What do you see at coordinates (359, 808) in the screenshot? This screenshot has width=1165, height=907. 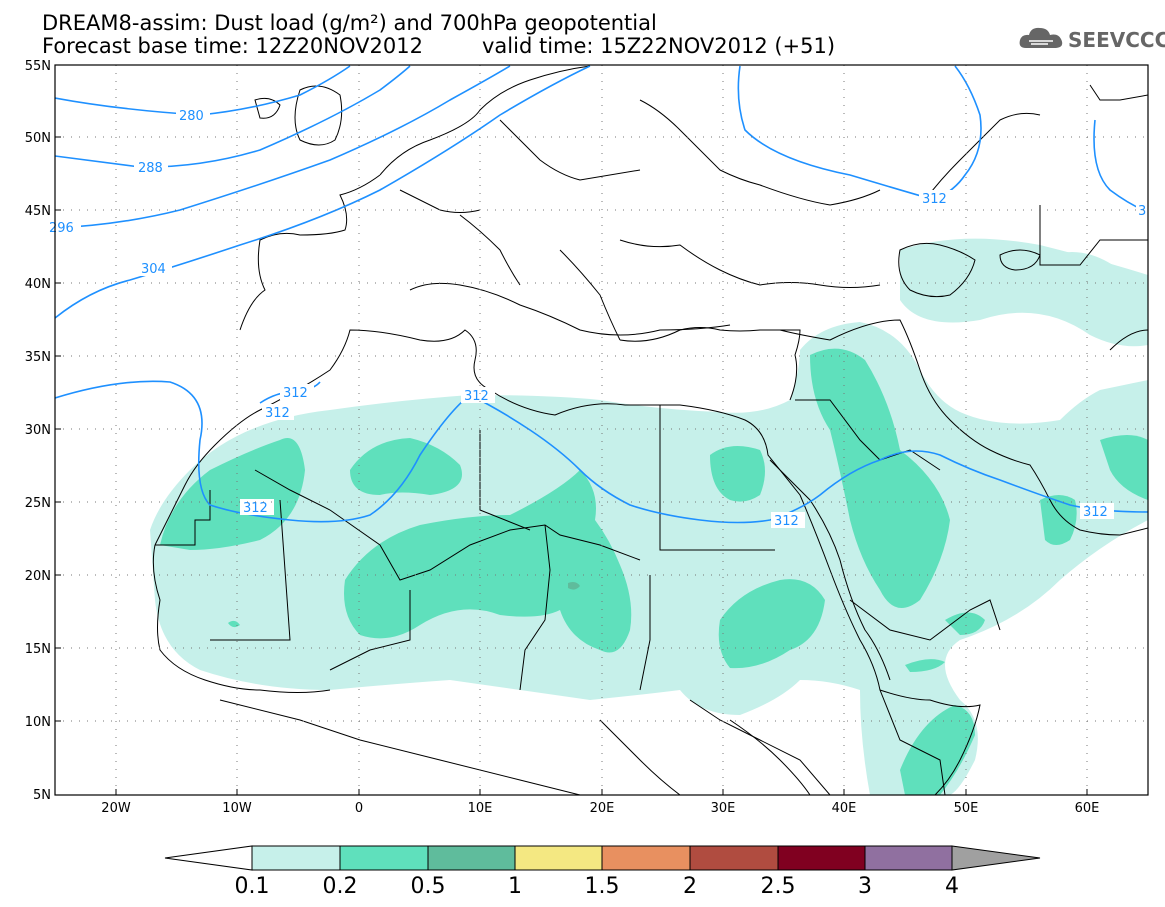 I see `lon-label: 0` at bounding box center [359, 808].